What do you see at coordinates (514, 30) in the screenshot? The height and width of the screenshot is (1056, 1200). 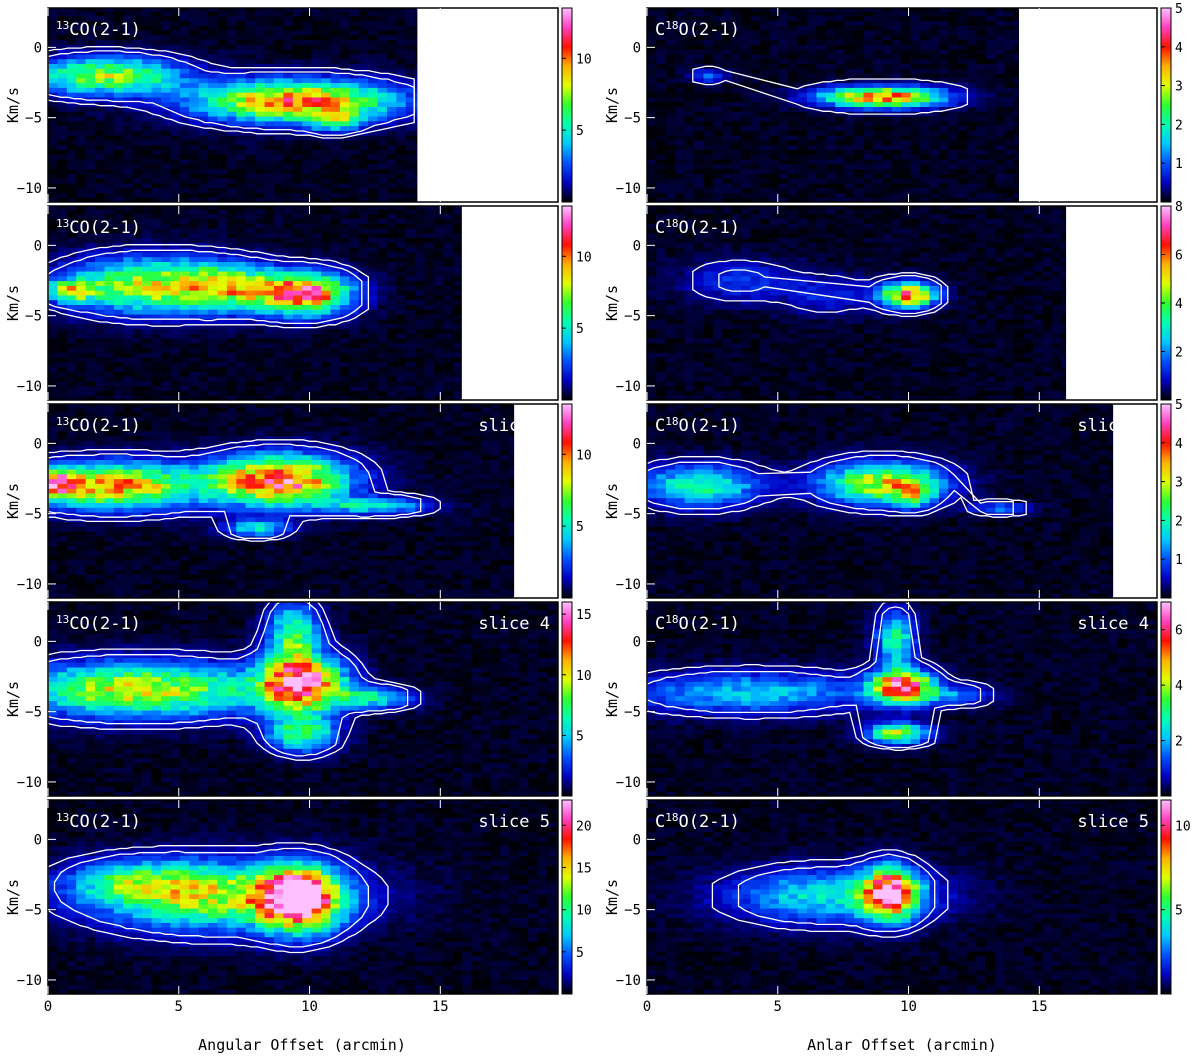 I see `slice-label: slice 1` at bounding box center [514, 30].